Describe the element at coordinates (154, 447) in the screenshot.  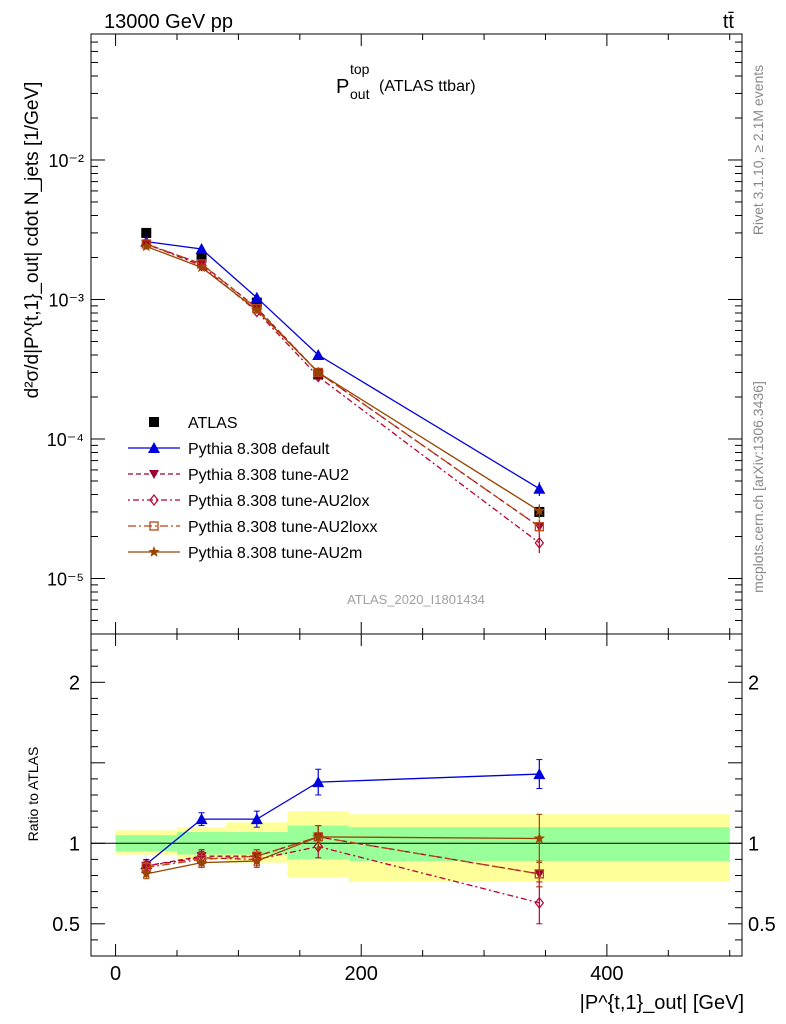
I see `legend-marker-default` at that location.